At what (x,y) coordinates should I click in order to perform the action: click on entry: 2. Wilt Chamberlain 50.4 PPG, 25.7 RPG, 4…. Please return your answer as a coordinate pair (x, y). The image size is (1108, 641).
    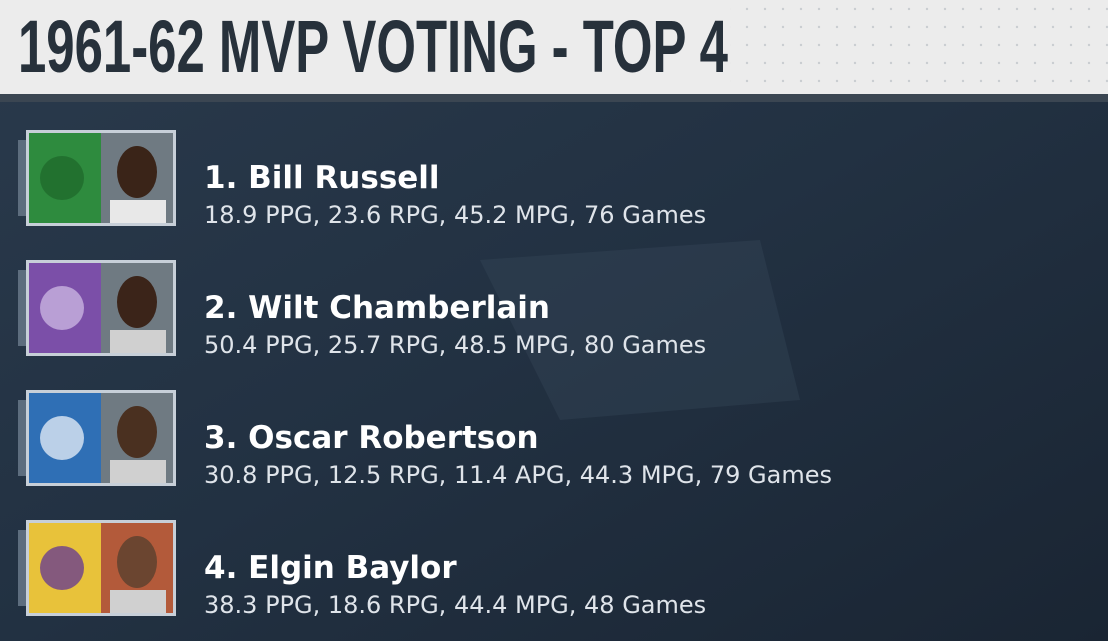
    Looking at the image, I should click on (362, 309).